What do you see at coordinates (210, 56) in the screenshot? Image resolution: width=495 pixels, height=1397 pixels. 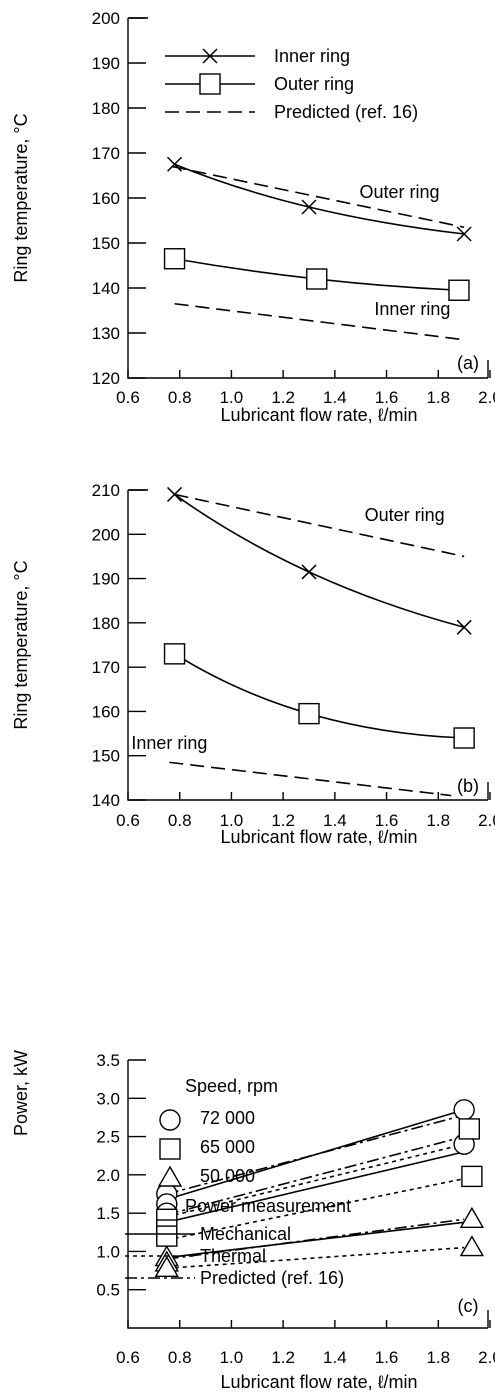 I see `legend-marker-x` at bounding box center [210, 56].